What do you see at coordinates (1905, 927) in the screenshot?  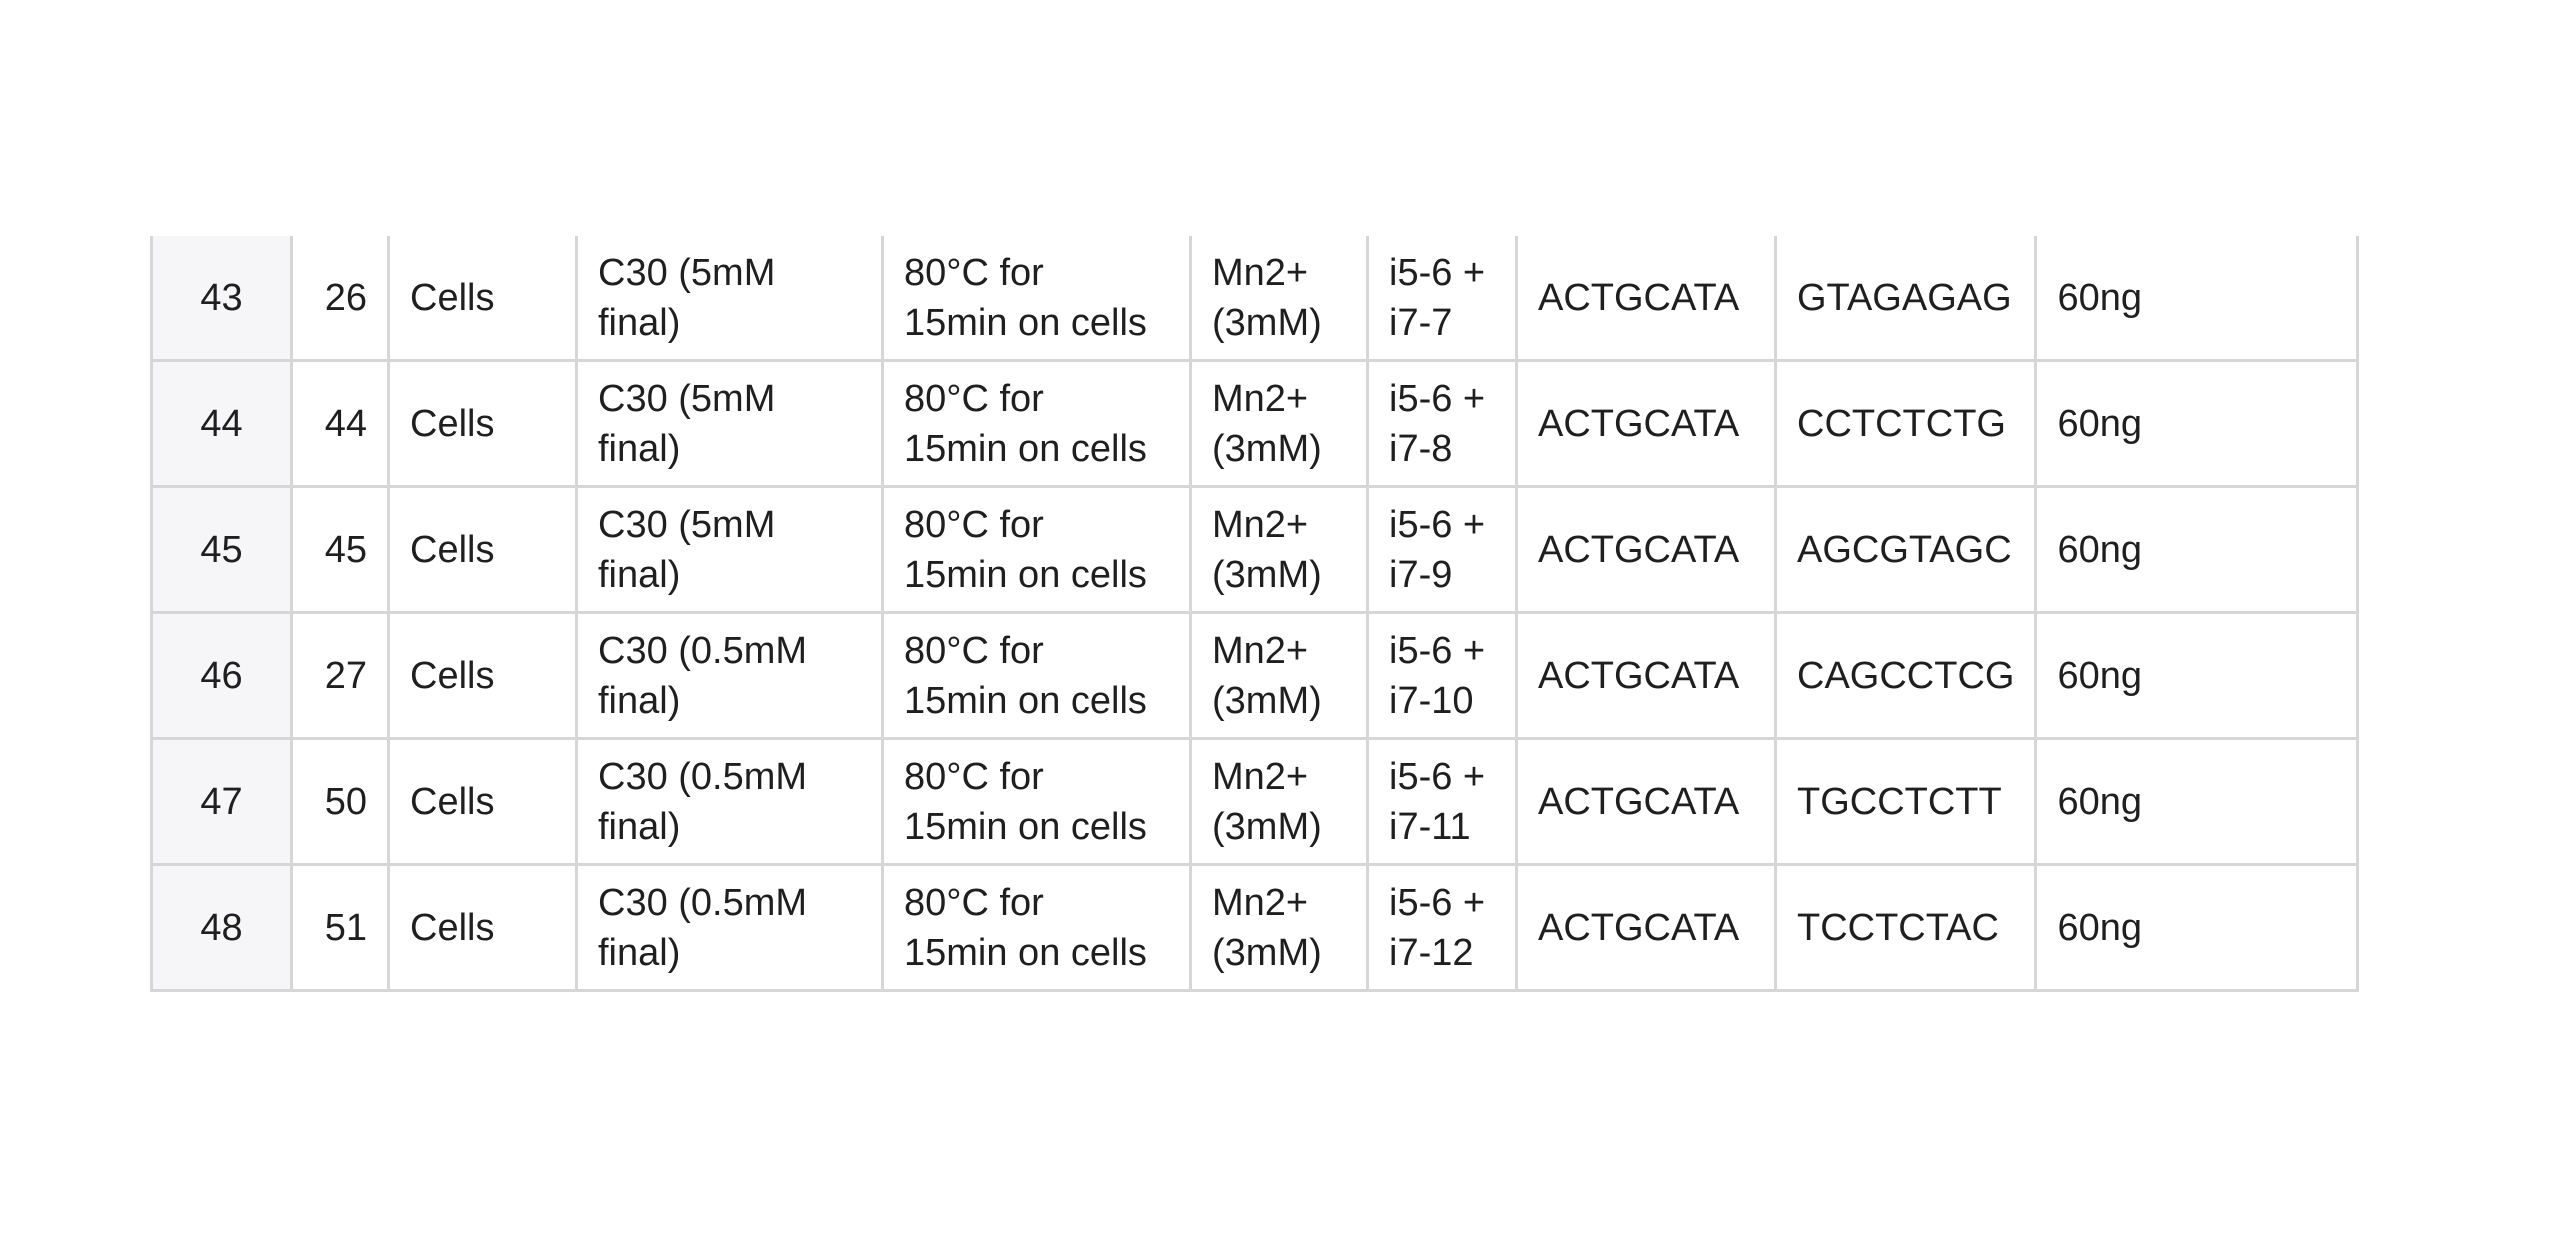 I see `i7-sequence-cell: TCCTCTAC` at bounding box center [1905, 927].